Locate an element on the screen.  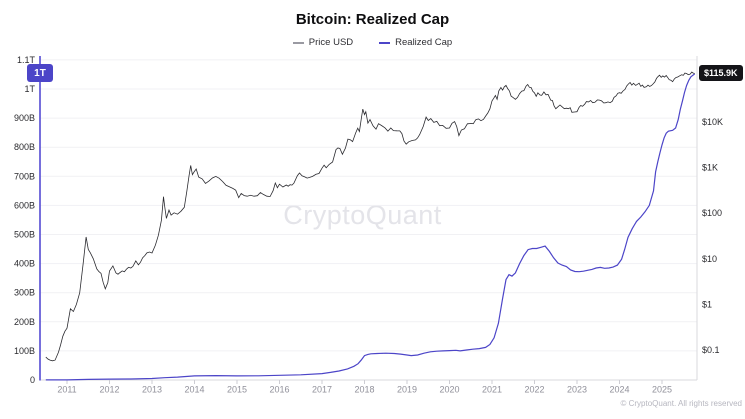
x-tick-label: 2021 is located at coordinates (492, 390).